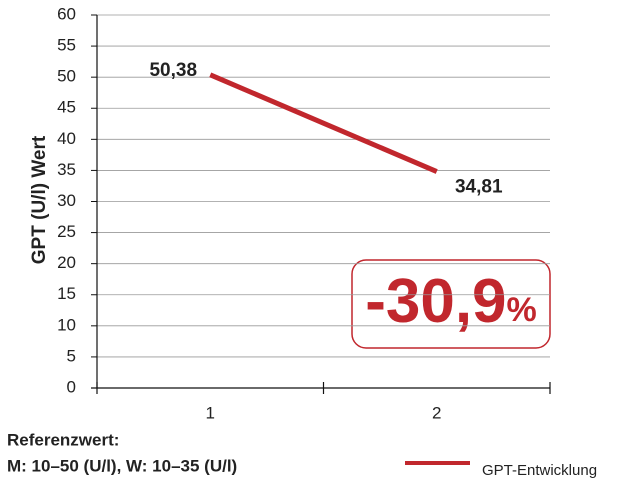 Image resolution: width=628 pixels, height=484 pixels. Describe the element at coordinates (66, 13) in the screenshot. I see `y-tick-label: 60` at that location.